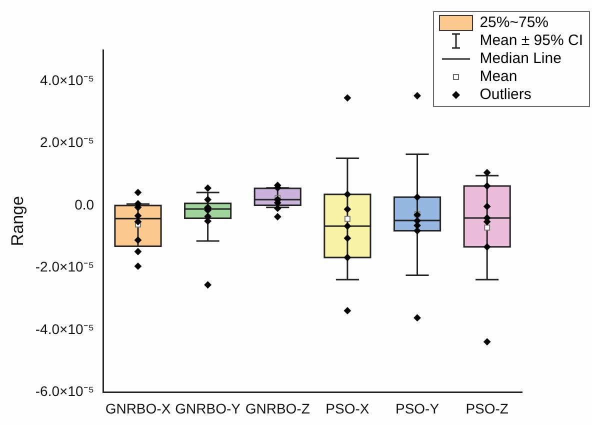 The image size is (592, 425). I want to click on x-tick-label: PSO-X, so click(348, 408).